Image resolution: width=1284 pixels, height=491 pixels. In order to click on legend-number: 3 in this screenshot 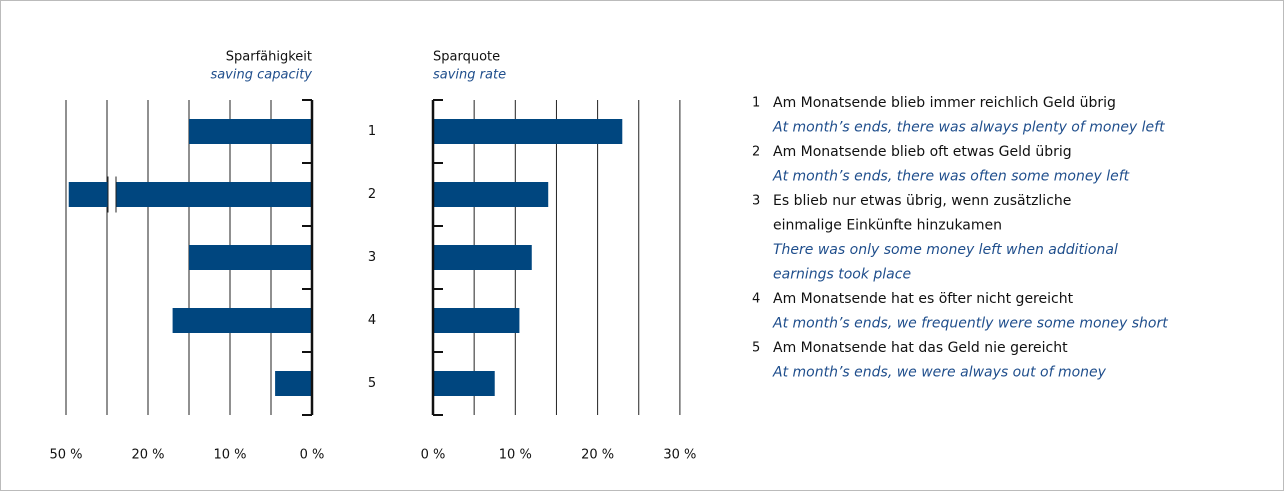, I will do `click(756, 201)`.